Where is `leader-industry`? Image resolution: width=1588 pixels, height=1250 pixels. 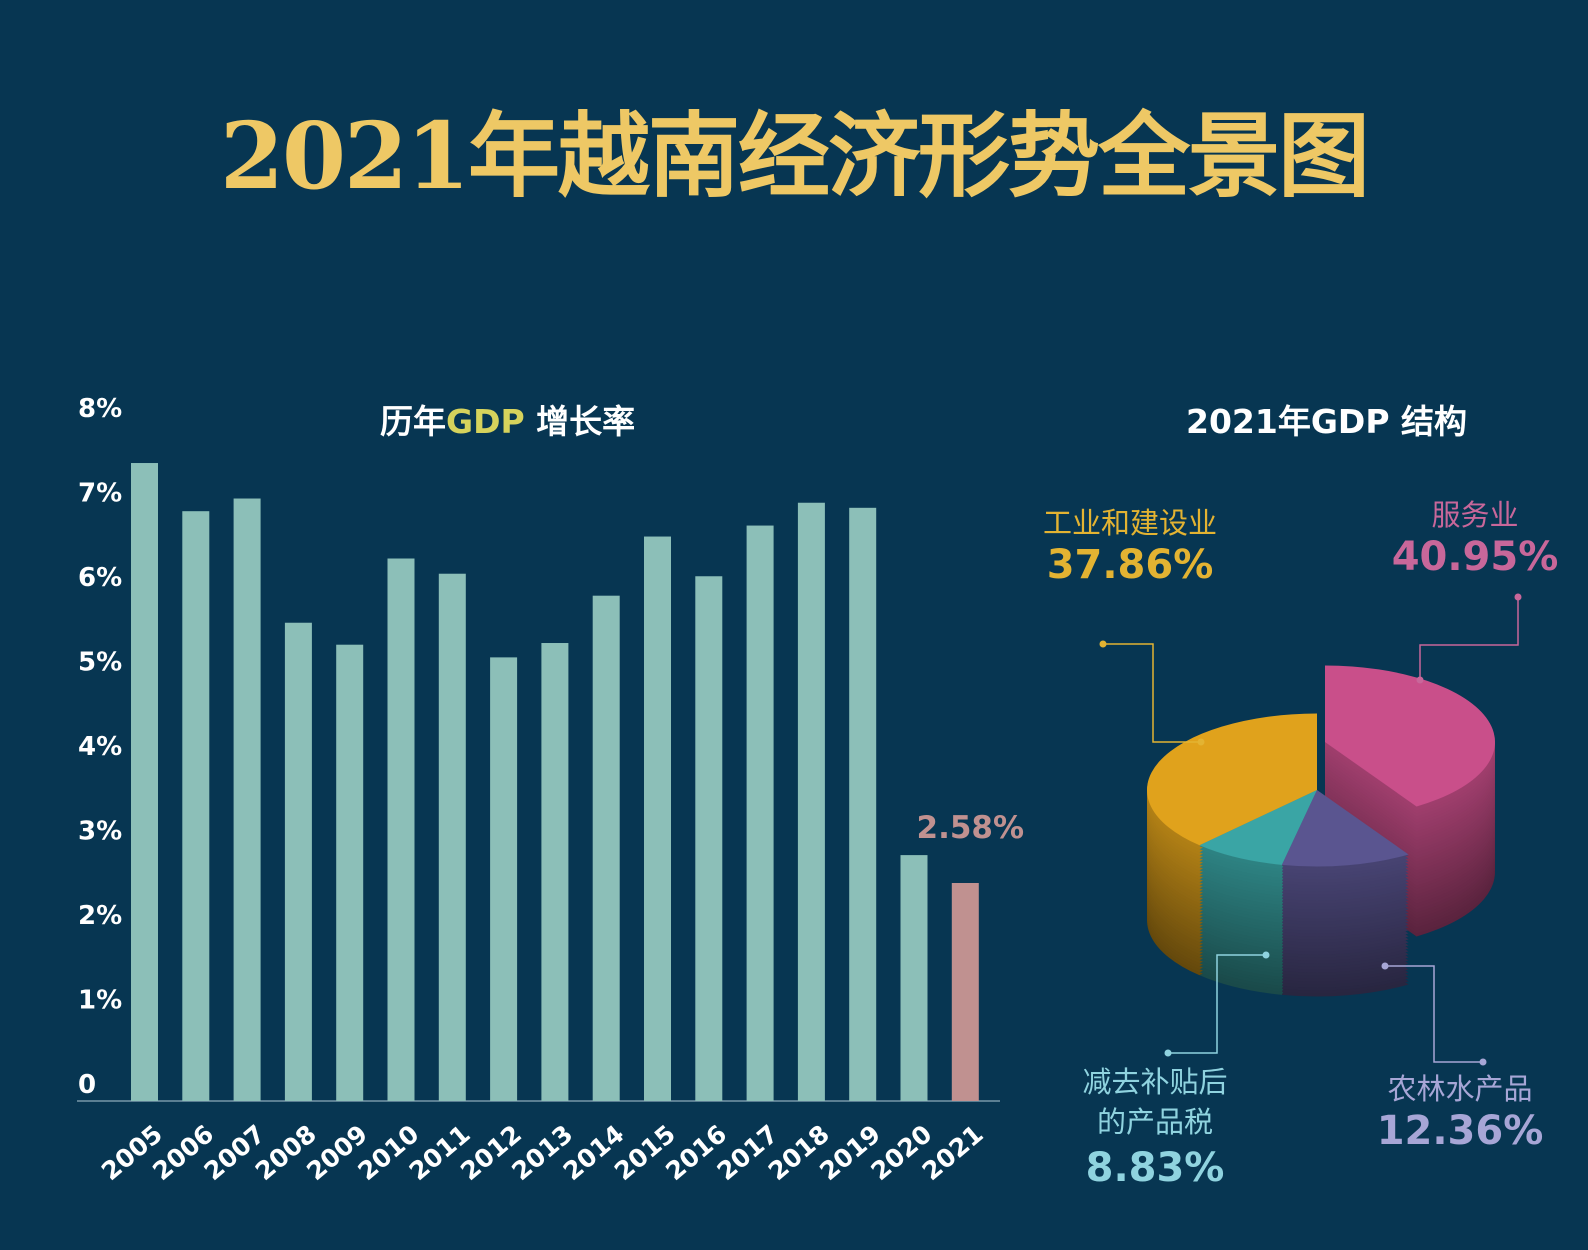 leader-industry is located at coordinates (1152, 693).